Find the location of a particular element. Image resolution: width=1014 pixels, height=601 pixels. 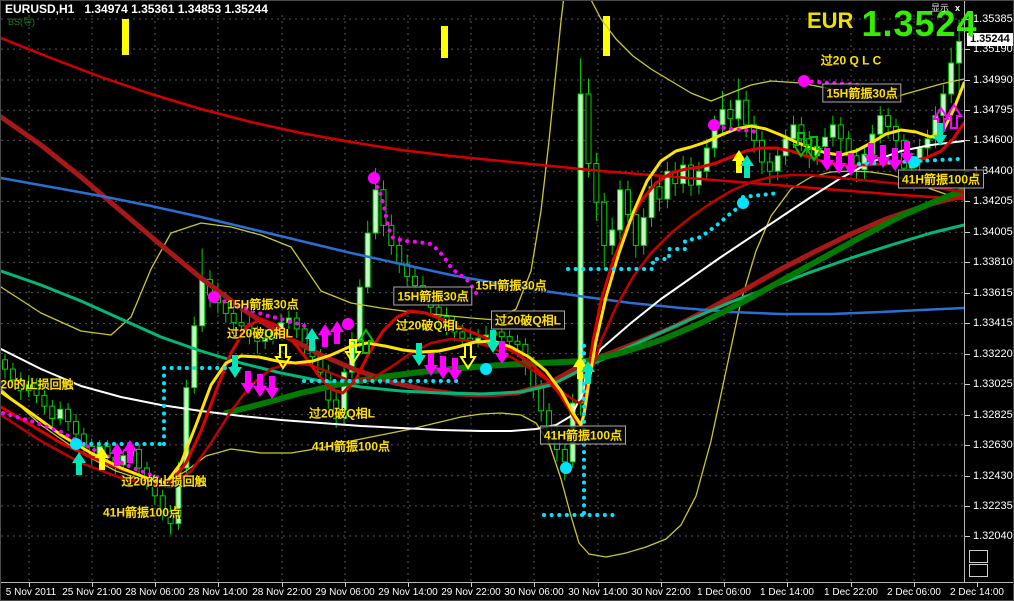

quote-display: EUR 1.3524 is located at coordinates (892, 24).